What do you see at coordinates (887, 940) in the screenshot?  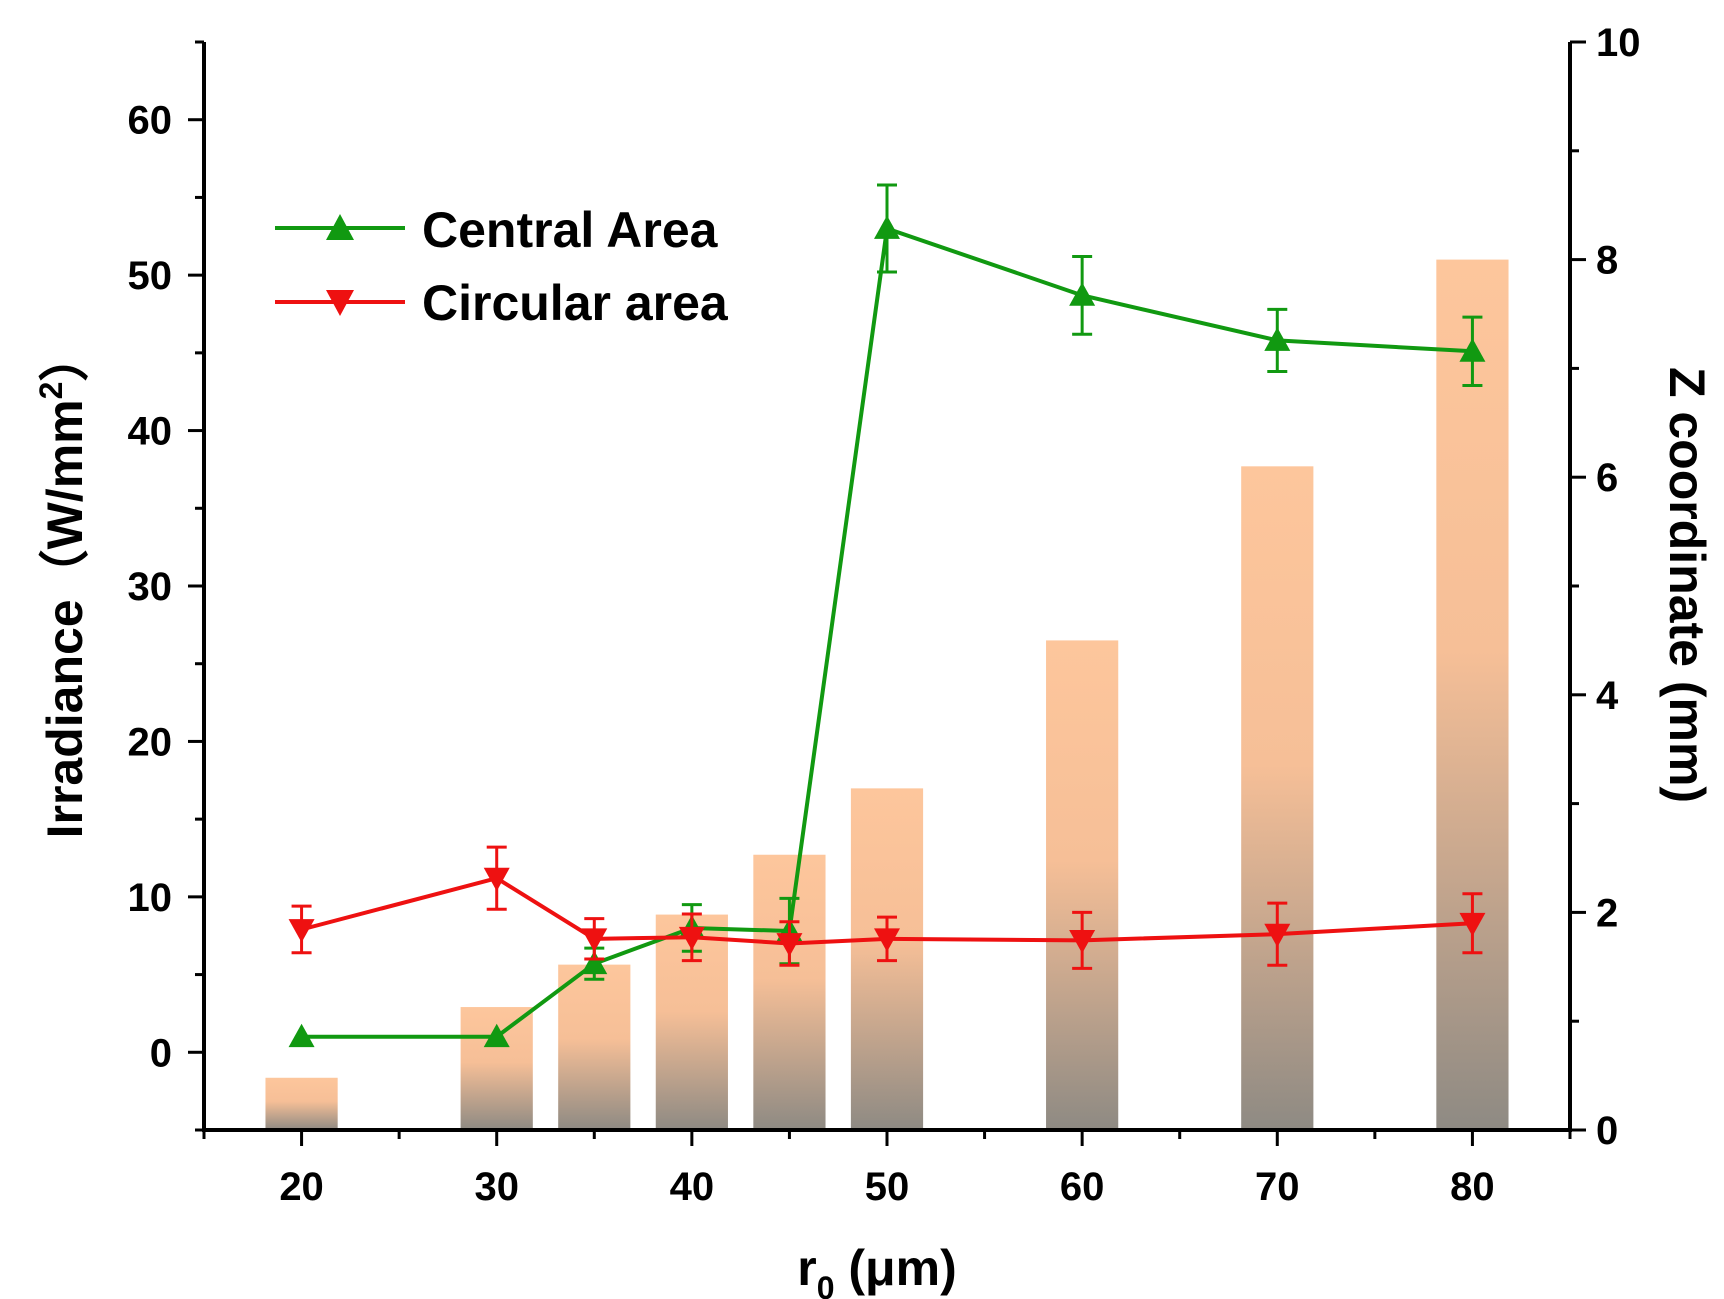 I see `data-point-circular-area-x50` at bounding box center [887, 940].